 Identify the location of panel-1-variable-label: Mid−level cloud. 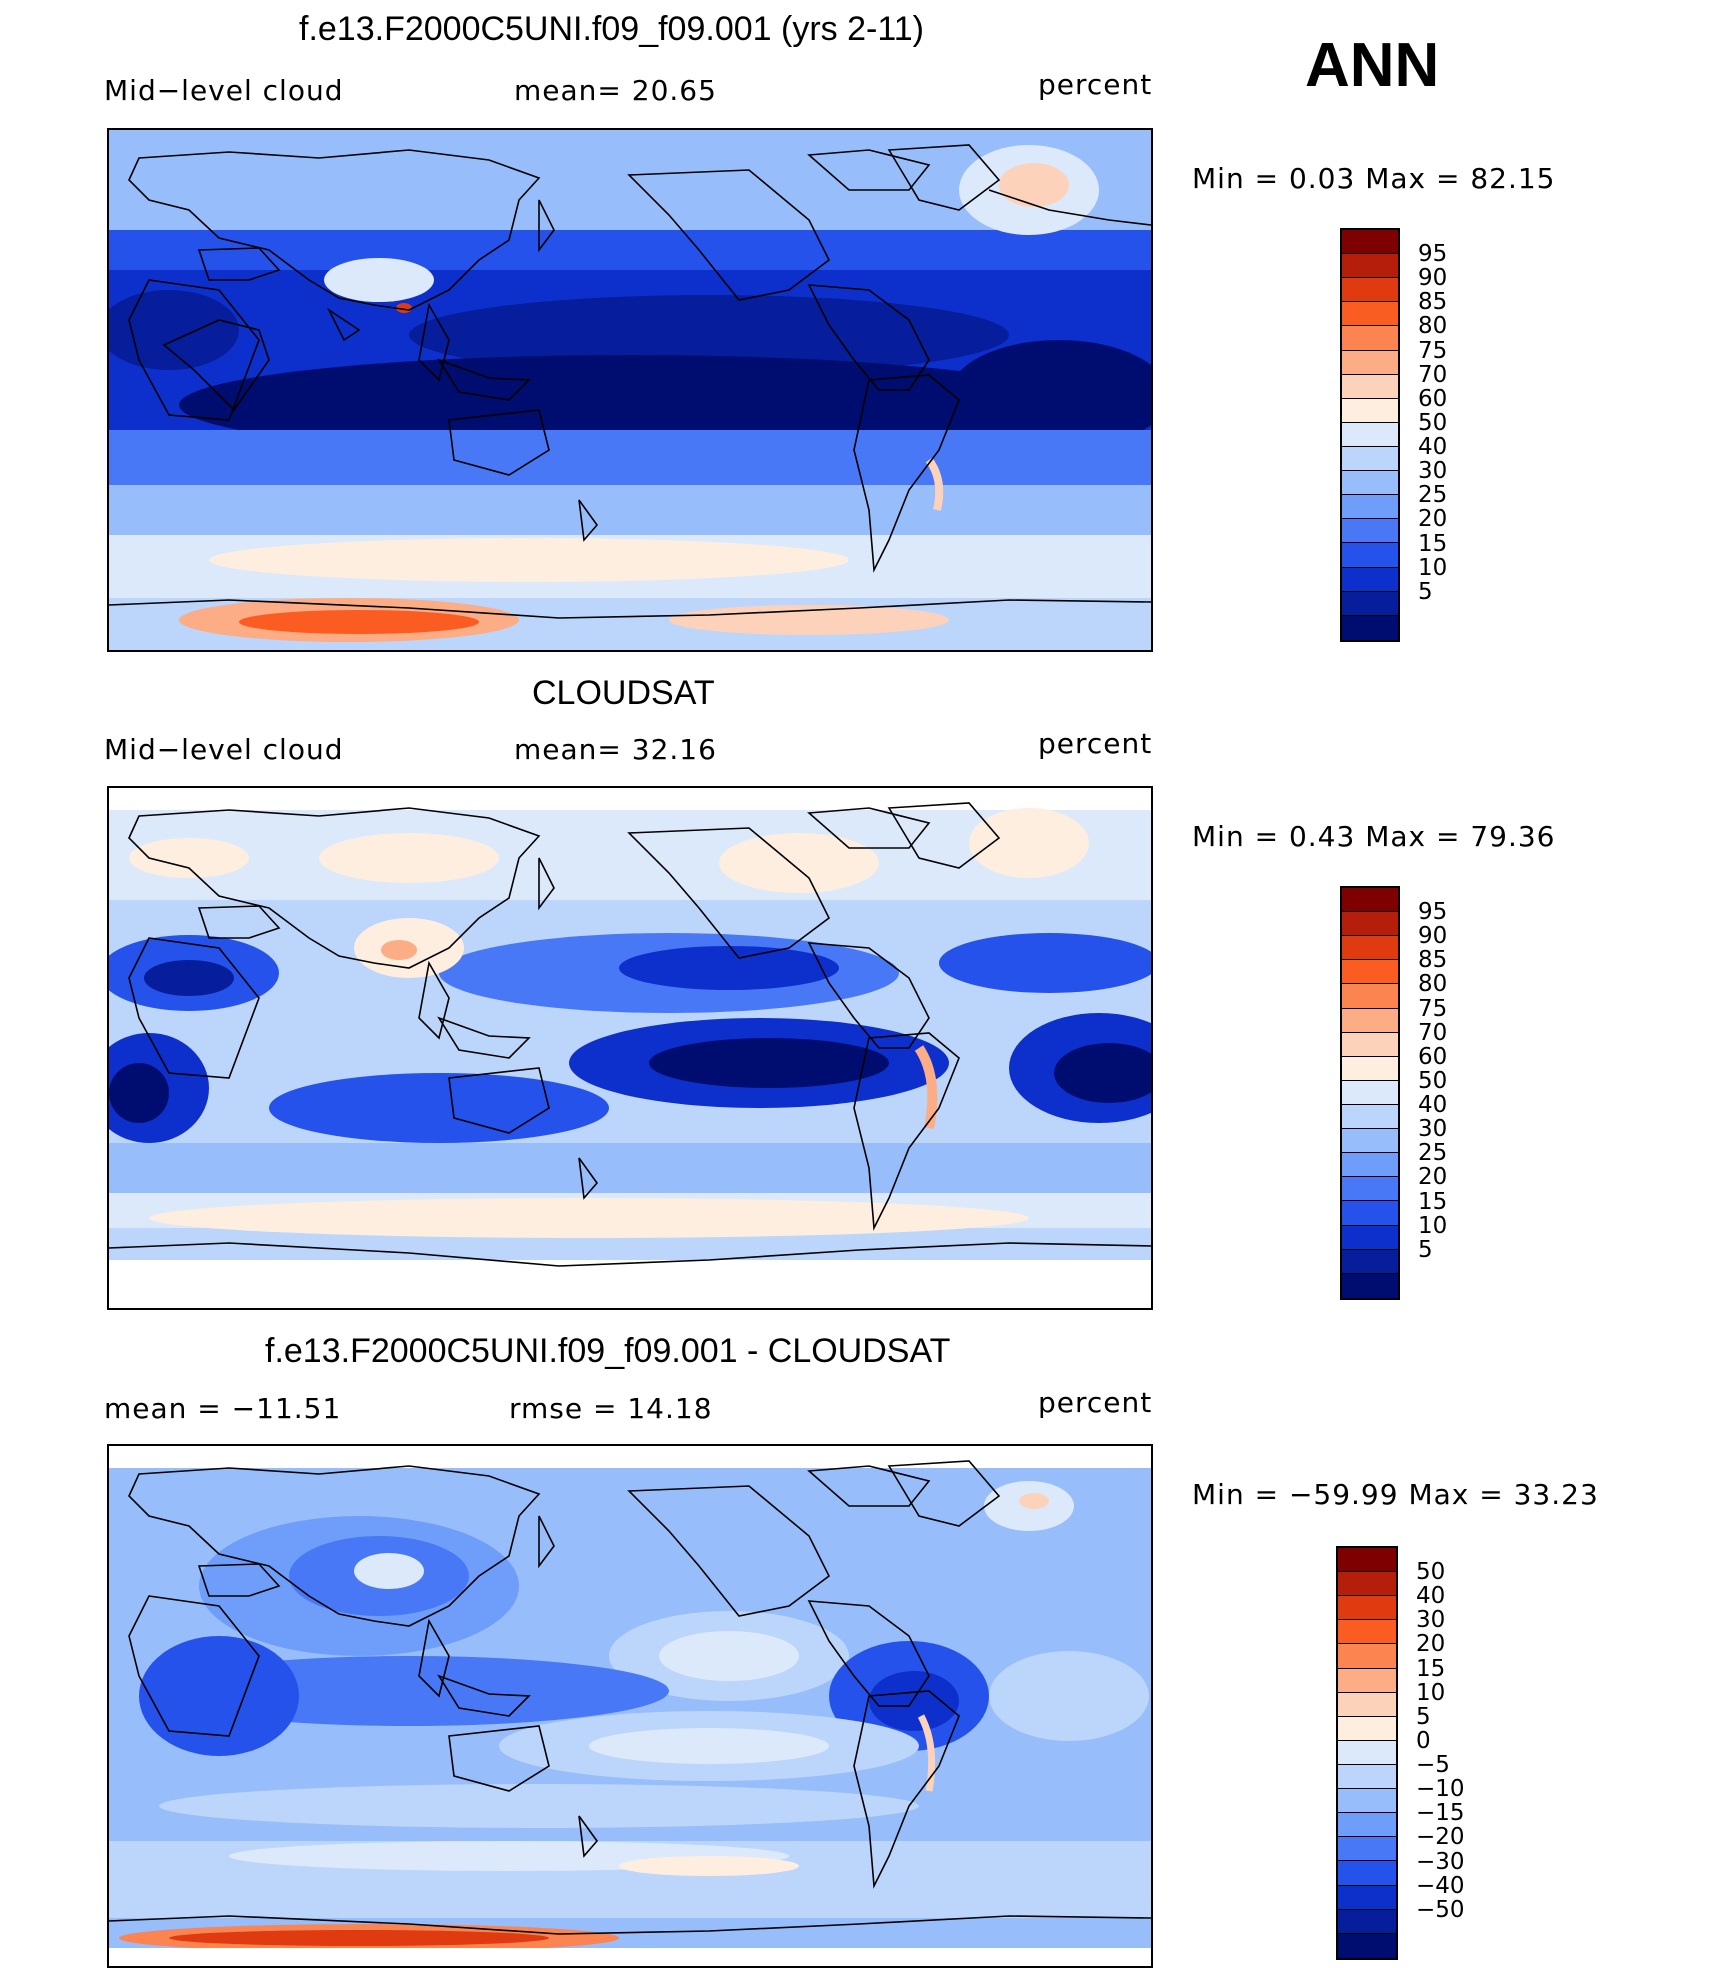
(224, 90).